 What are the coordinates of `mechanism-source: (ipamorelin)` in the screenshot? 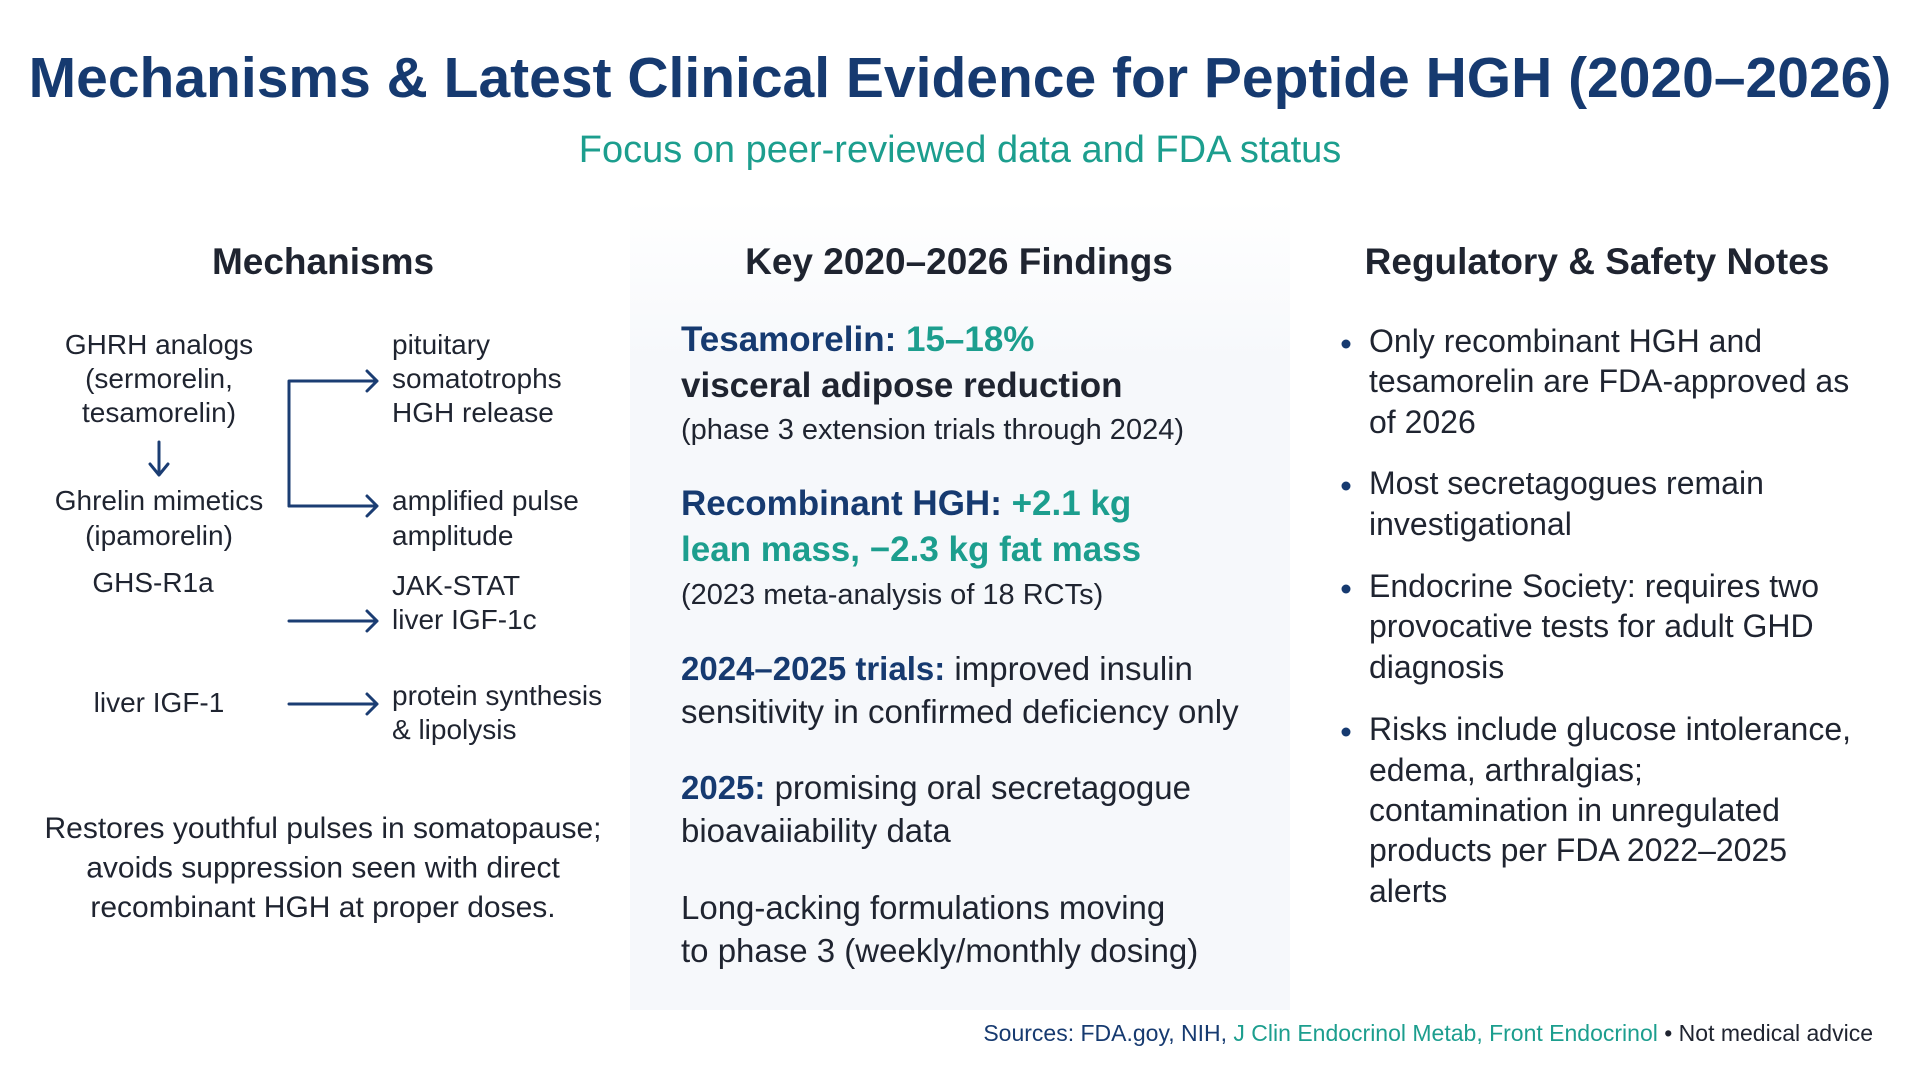 It's located at (159, 535).